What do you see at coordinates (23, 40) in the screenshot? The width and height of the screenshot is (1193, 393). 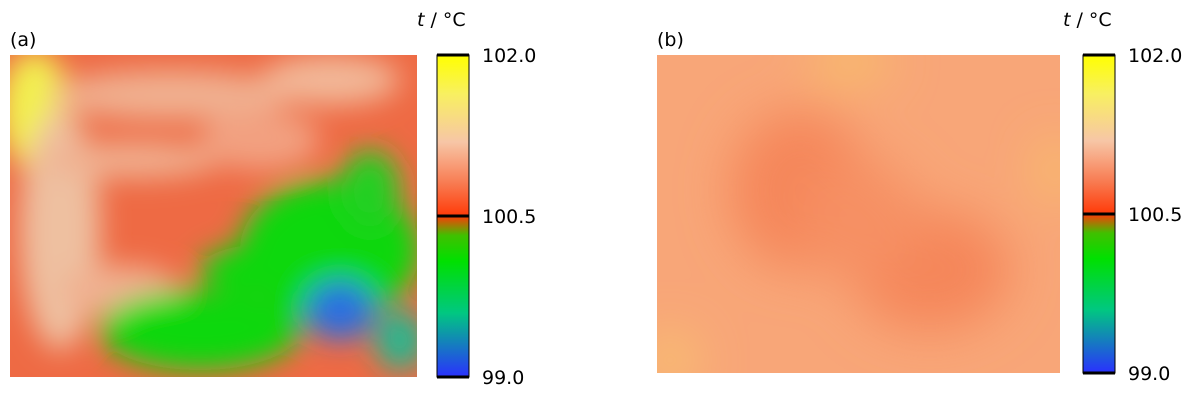 I see `panel-label: (a)` at bounding box center [23, 40].